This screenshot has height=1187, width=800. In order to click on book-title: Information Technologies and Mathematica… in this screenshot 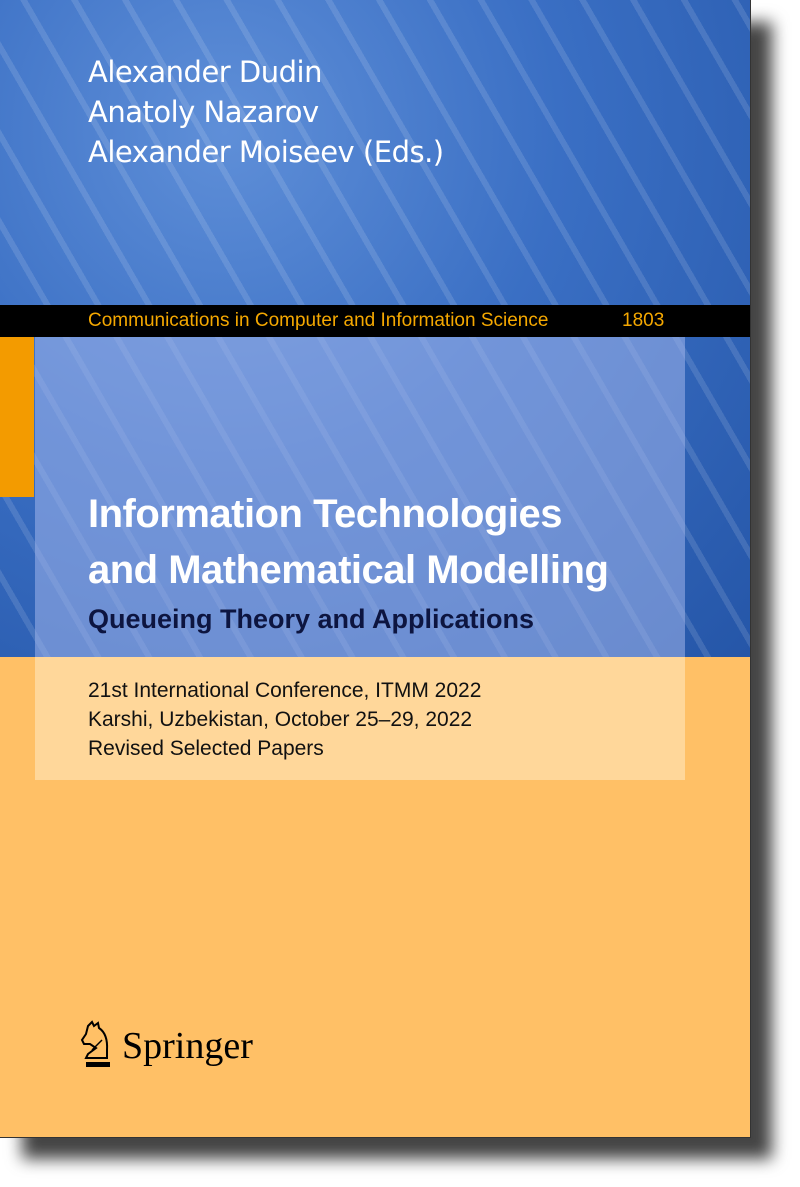, I will do `click(348, 542)`.